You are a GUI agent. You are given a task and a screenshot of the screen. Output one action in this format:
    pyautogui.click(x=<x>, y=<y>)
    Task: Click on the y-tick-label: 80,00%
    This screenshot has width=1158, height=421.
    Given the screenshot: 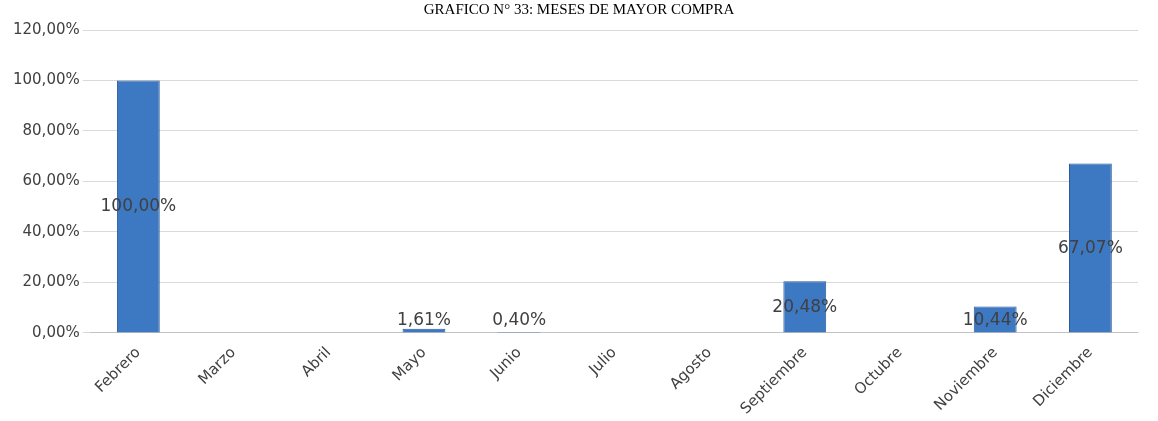 What is the action you would take?
    pyautogui.click(x=51, y=129)
    